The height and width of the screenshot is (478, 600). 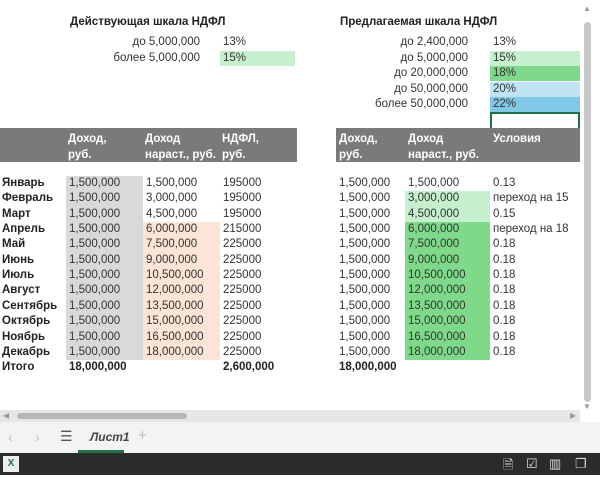 I want to click on cumulative-cell: 16,500,000, so click(x=181, y=337).